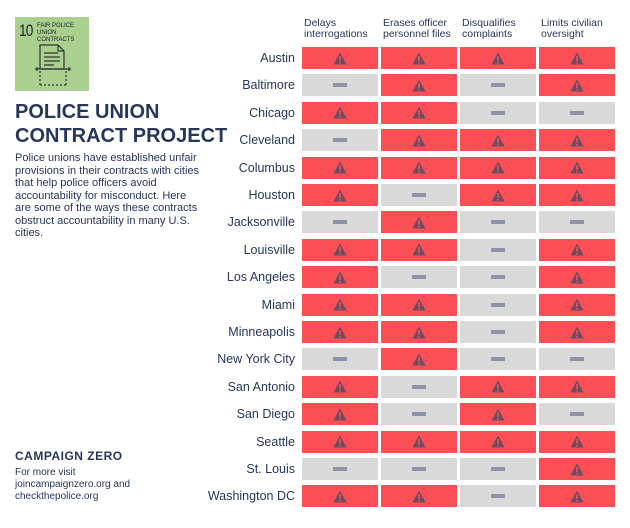  I want to click on org-name: CAMPAIGN ZERO, so click(69, 456).